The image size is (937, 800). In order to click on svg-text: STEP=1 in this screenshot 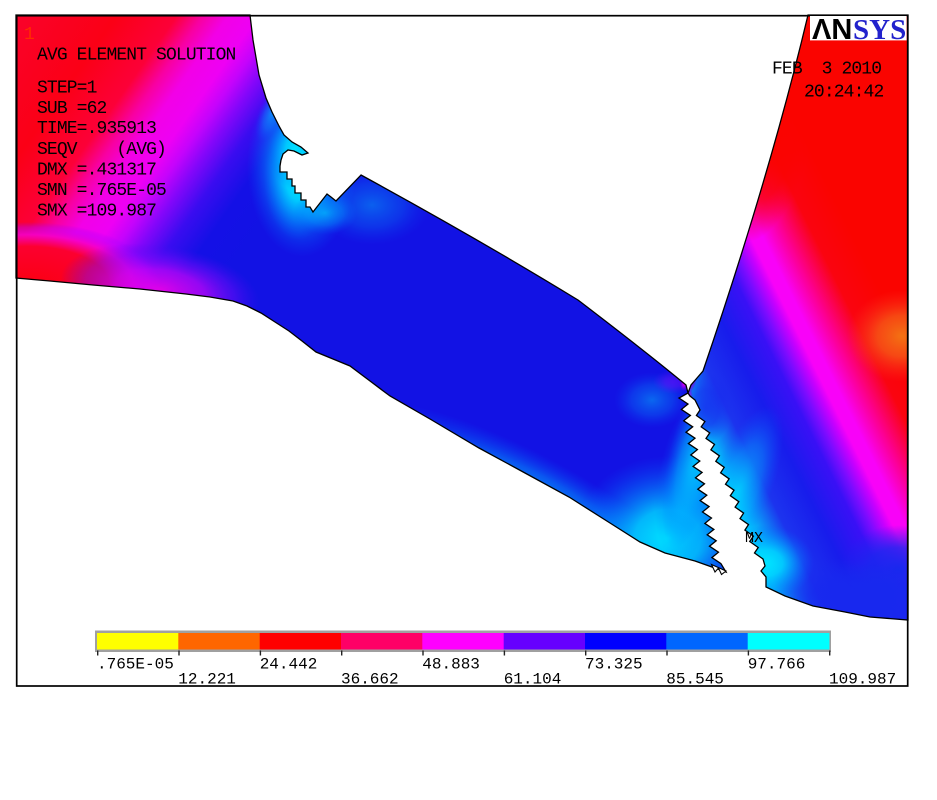, I will do `click(67, 88)`.